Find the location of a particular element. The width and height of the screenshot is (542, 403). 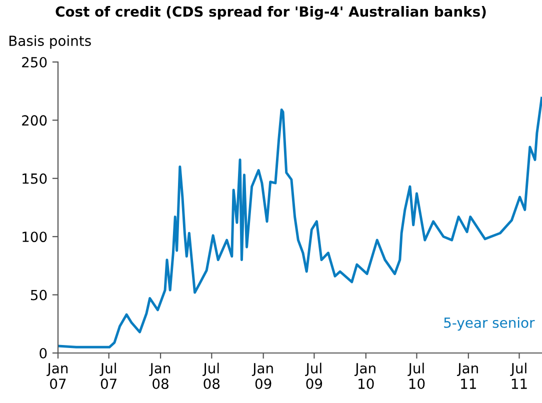

y-tick-label: 100 is located at coordinates (34, 237).